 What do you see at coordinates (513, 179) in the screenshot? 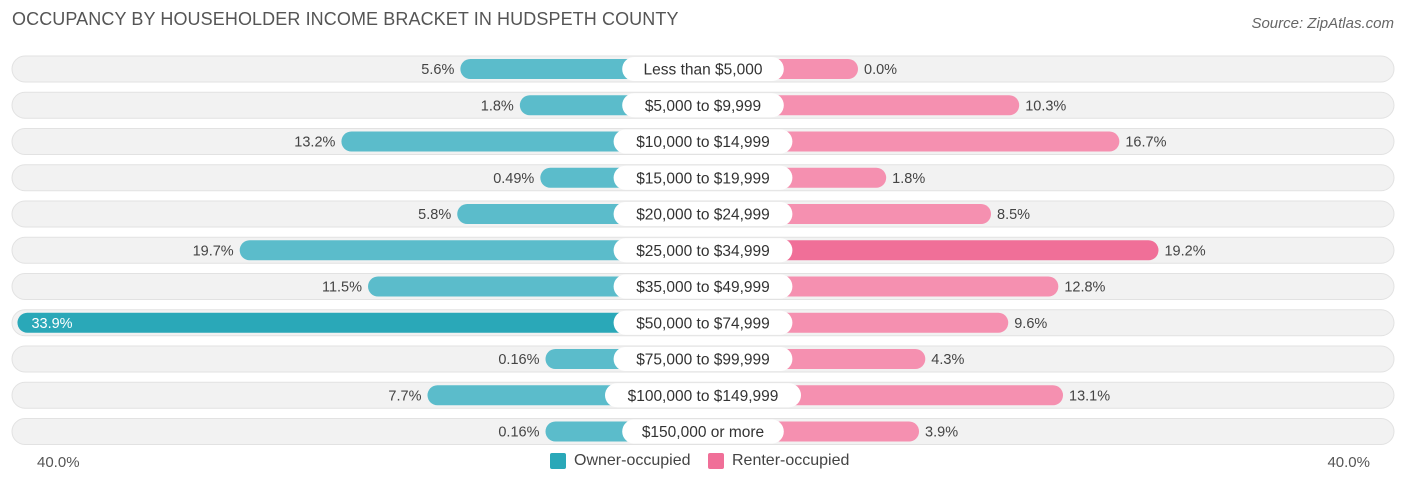
I see `owner-value-label: 0.49%` at bounding box center [513, 179].